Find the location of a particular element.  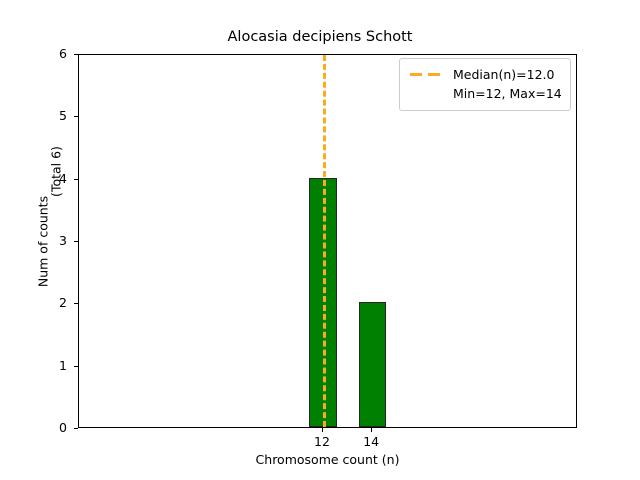

y-tick-label-2: 2 is located at coordinates (63, 303).